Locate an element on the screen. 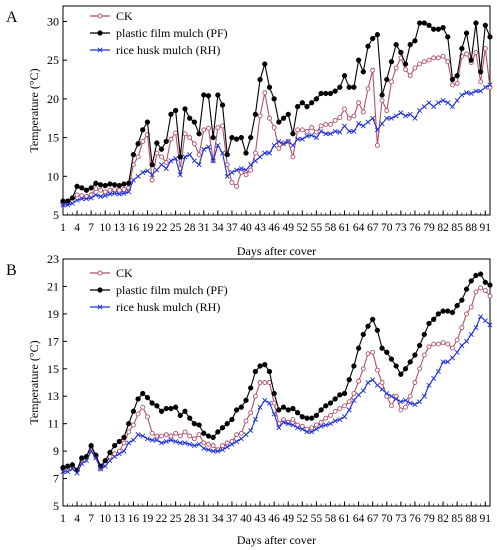 This screenshot has width=497, height=550. panel-1-label: B is located at coordinates (11, 270).